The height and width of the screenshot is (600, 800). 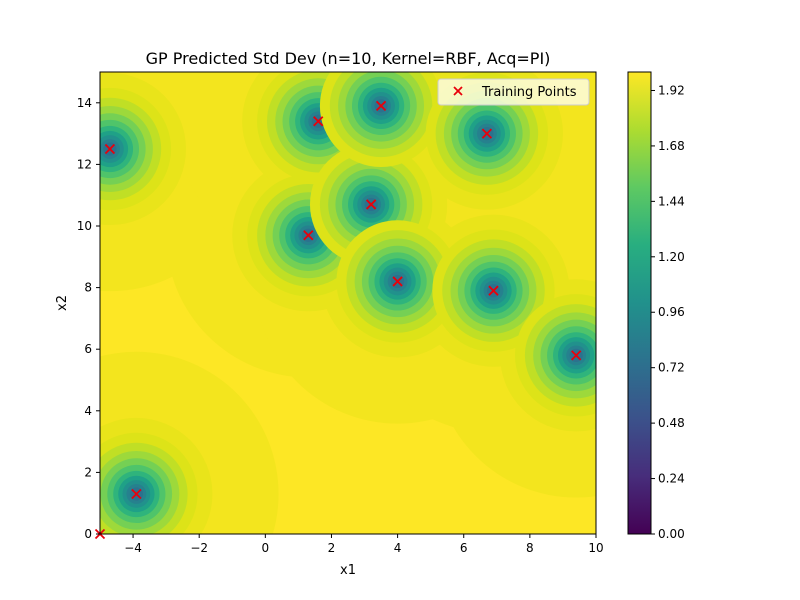 What do you see at coordinates (88, 349) in the screenshot?
I see `y-tick-label: 6` at bounding box center [88, 349].